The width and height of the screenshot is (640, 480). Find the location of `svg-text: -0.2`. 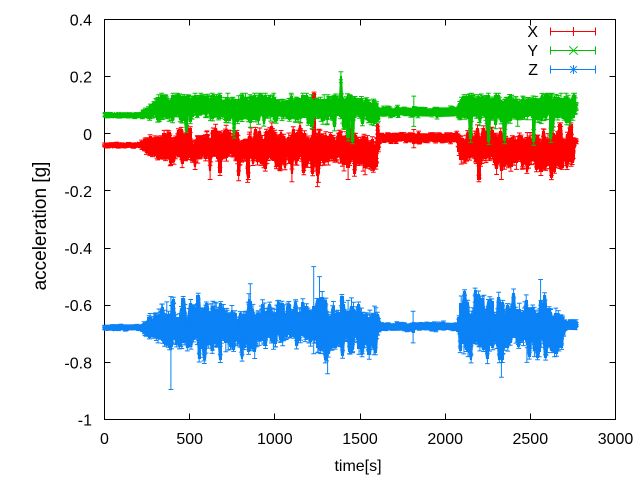

svg-text: -0.2 is located at coordinates (78, 192).